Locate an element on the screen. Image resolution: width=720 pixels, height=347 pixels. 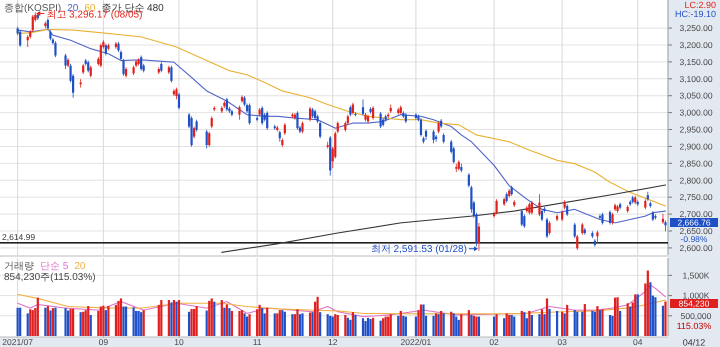
x-tick-label: 02 is located at coordinates (494, 342).